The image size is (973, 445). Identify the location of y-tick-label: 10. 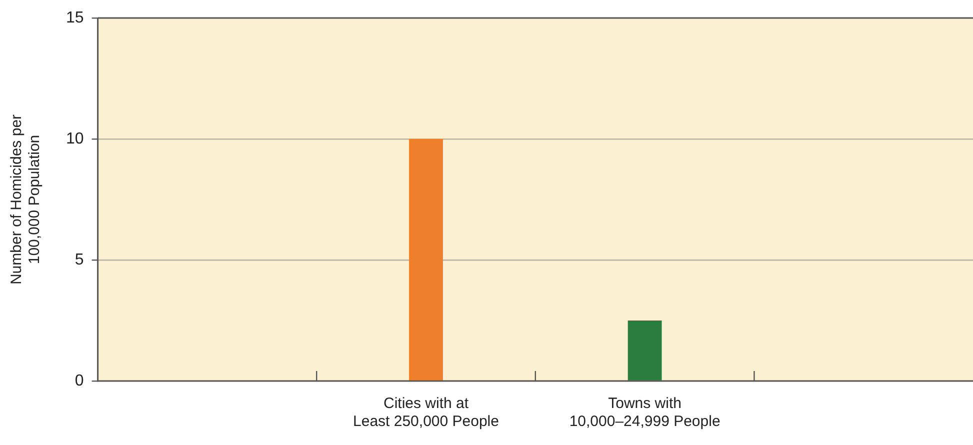
(75, 139).